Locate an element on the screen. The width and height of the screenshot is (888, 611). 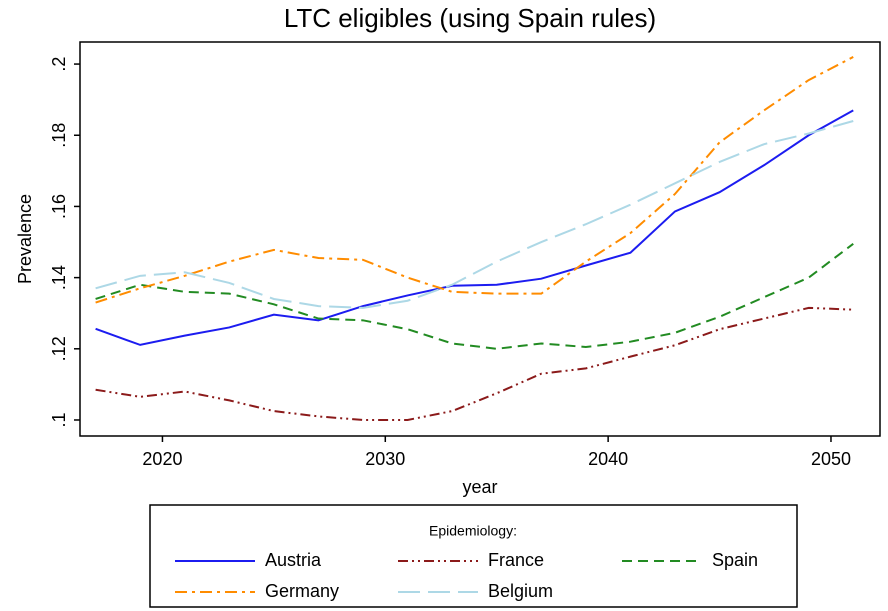
legend-label: France is located at coordinates (516, 560).